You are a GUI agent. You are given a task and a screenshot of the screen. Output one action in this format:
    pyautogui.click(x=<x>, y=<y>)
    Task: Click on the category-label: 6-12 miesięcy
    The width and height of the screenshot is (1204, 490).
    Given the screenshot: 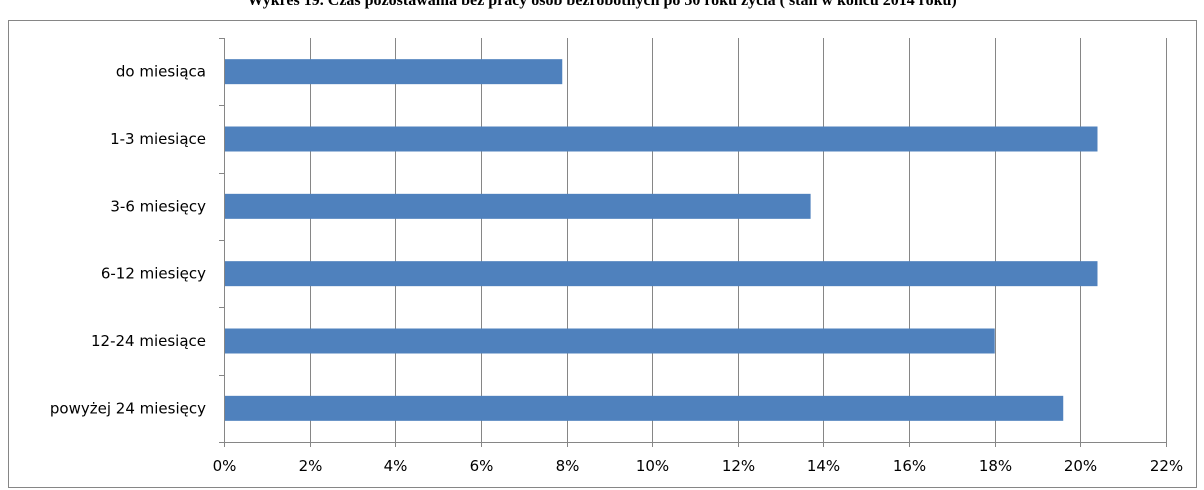 What is the action you would take?
    pyautogui.click(x=153, y=274)
    